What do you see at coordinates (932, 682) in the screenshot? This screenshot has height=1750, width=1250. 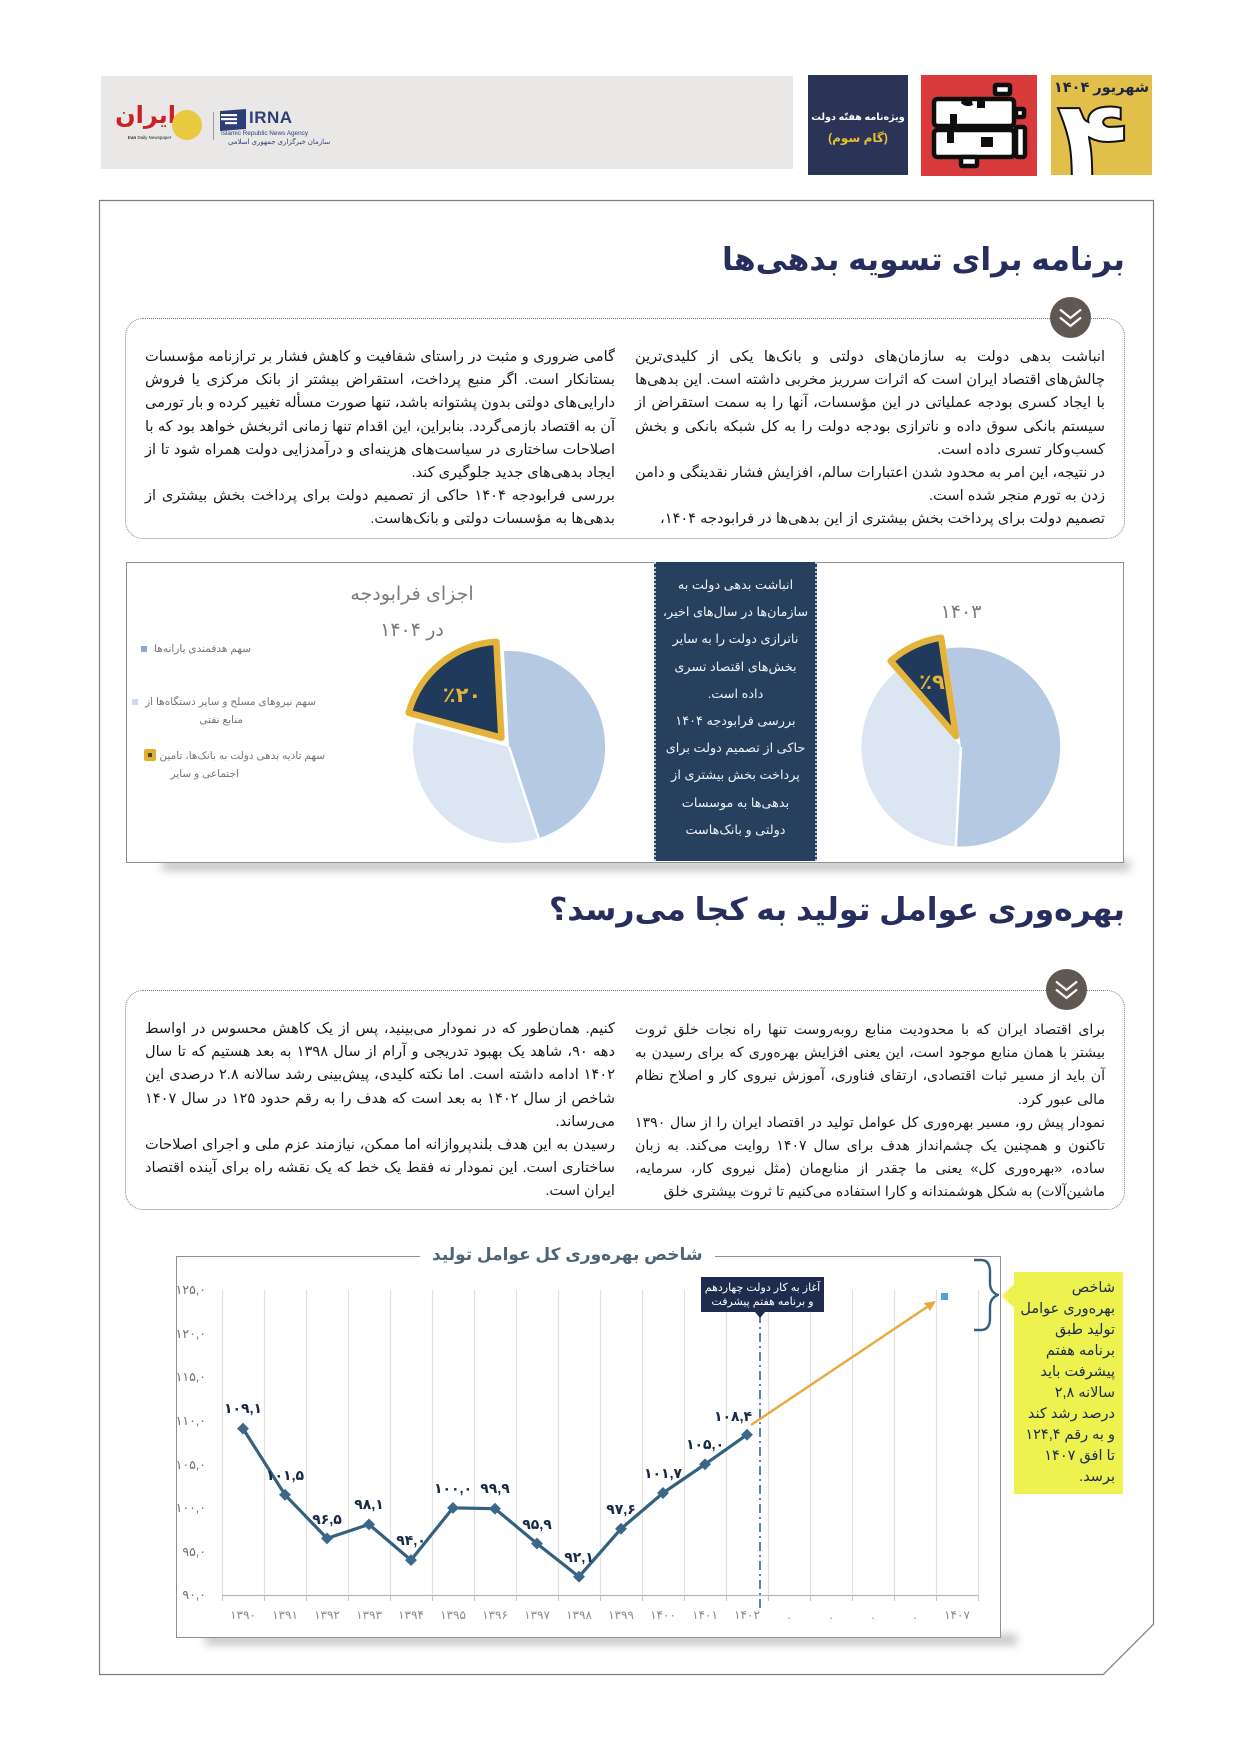 I see `svg-text: ٪۹` at bounding box center [932, 682].